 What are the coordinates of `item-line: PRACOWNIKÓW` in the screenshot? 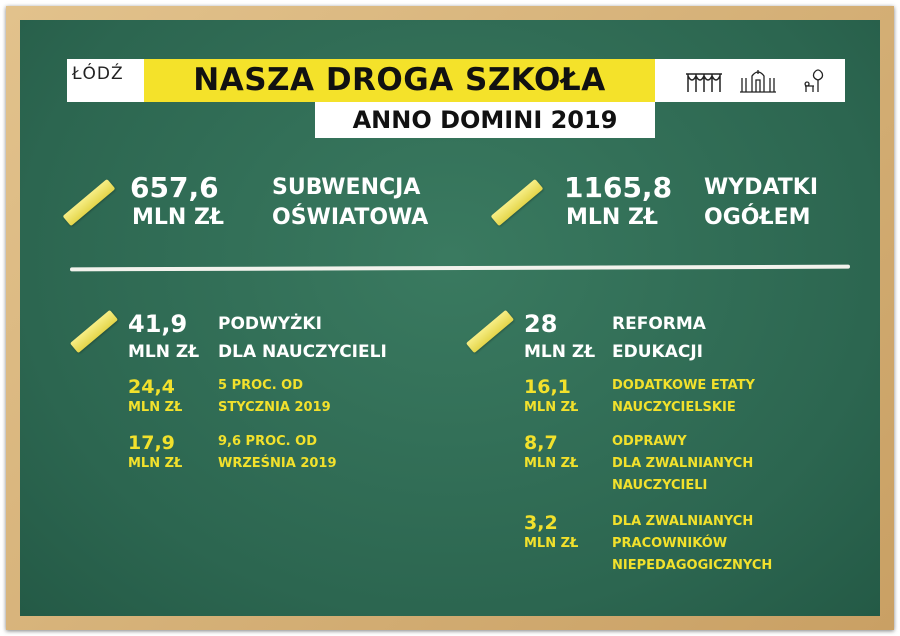 It's located at (670, 543).